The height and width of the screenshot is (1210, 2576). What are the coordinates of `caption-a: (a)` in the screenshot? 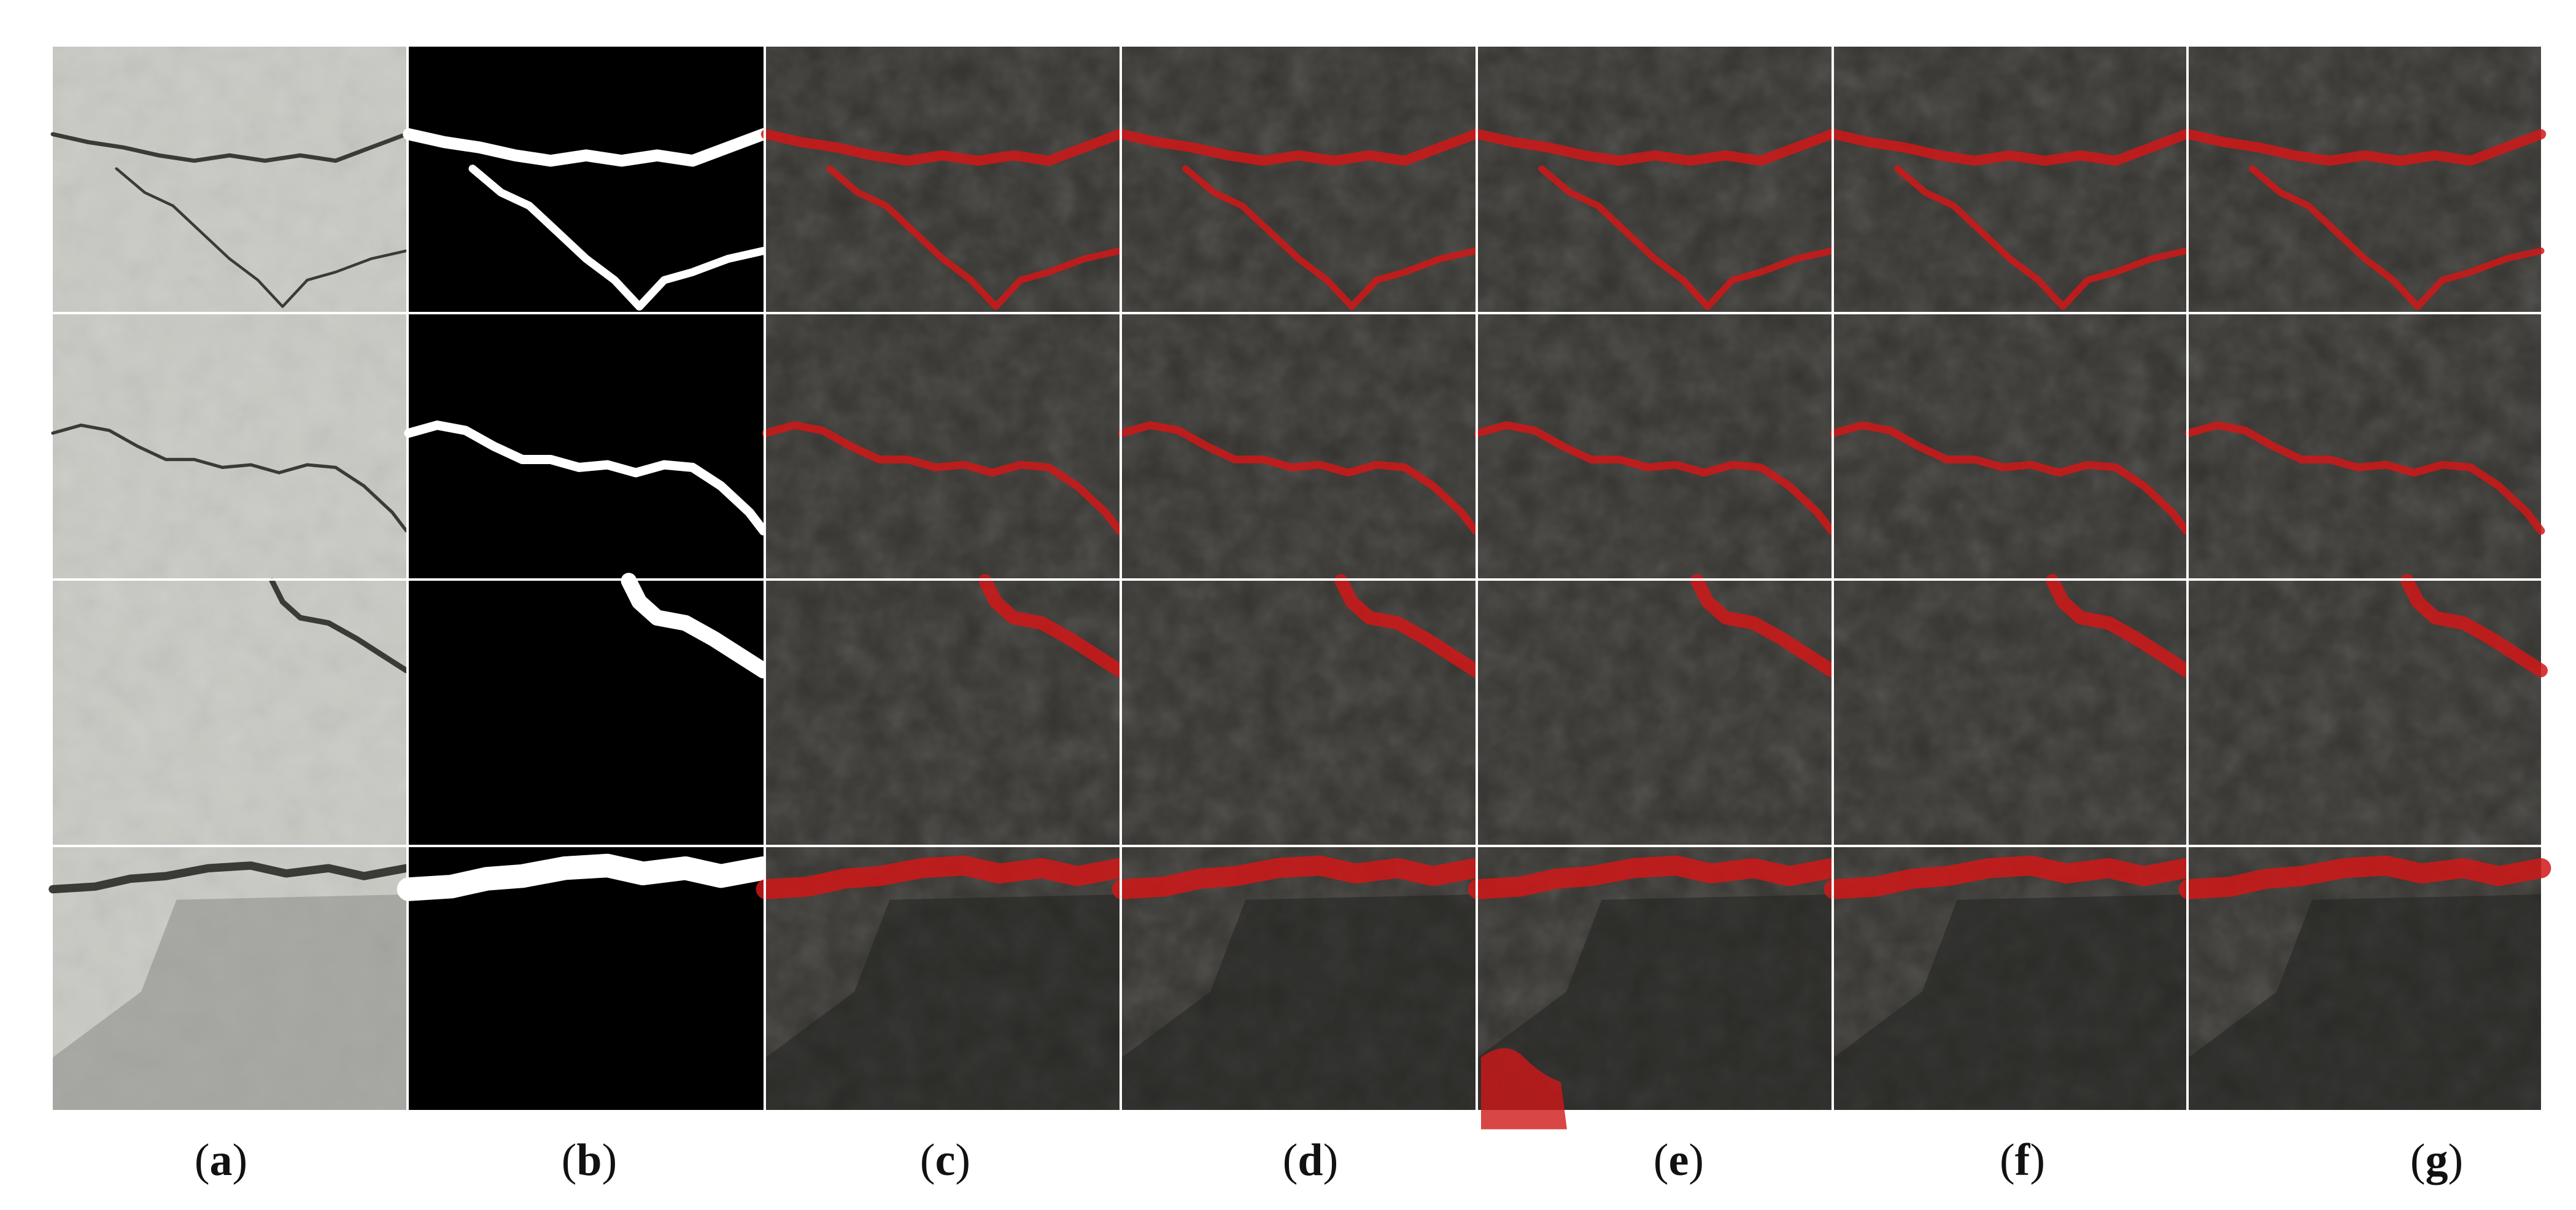 It's located at (221, 1160).